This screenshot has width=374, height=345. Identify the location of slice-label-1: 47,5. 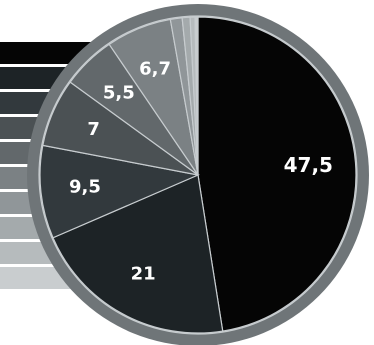
(308, 165).